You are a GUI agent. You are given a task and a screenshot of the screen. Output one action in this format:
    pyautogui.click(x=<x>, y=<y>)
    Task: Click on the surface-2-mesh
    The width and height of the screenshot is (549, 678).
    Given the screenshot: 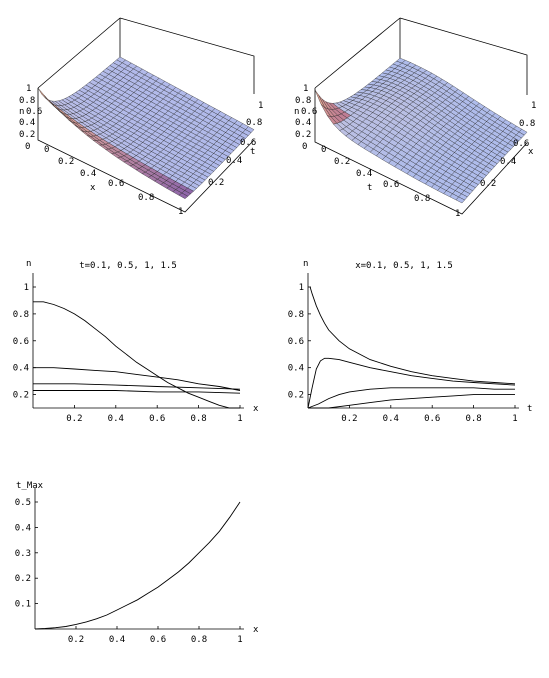 What is the action you would take?
    pyautogui.click(x=421, y=130)
    